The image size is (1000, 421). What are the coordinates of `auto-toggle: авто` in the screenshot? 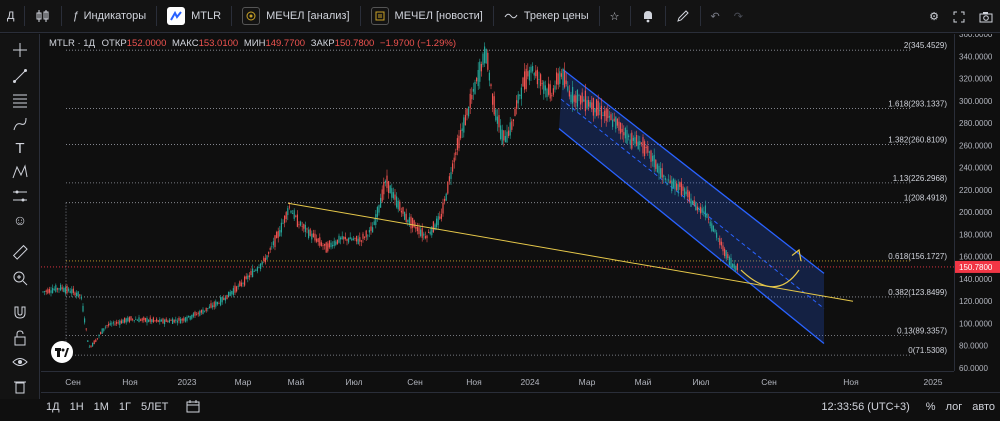 It's located at (983, 407).